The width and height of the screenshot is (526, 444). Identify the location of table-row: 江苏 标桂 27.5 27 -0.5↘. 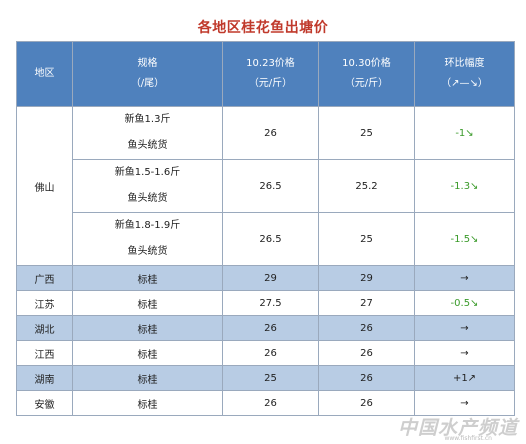
(265, 303).